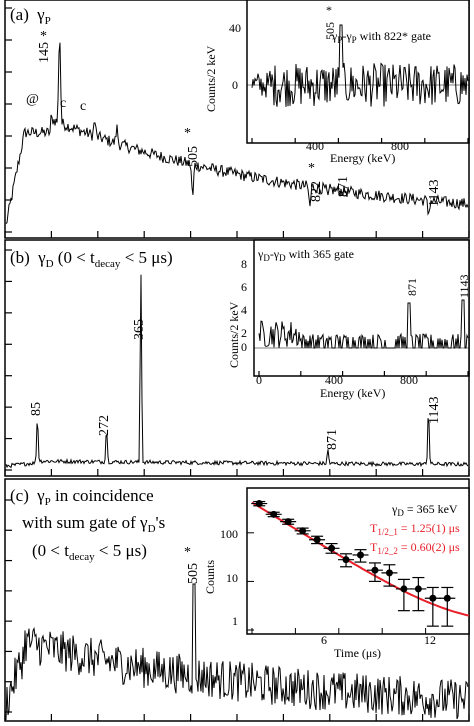  Describe the element at coordinates (409, 380) in the screenshot. I see `inset-b-xtick-800: 800` at that location.